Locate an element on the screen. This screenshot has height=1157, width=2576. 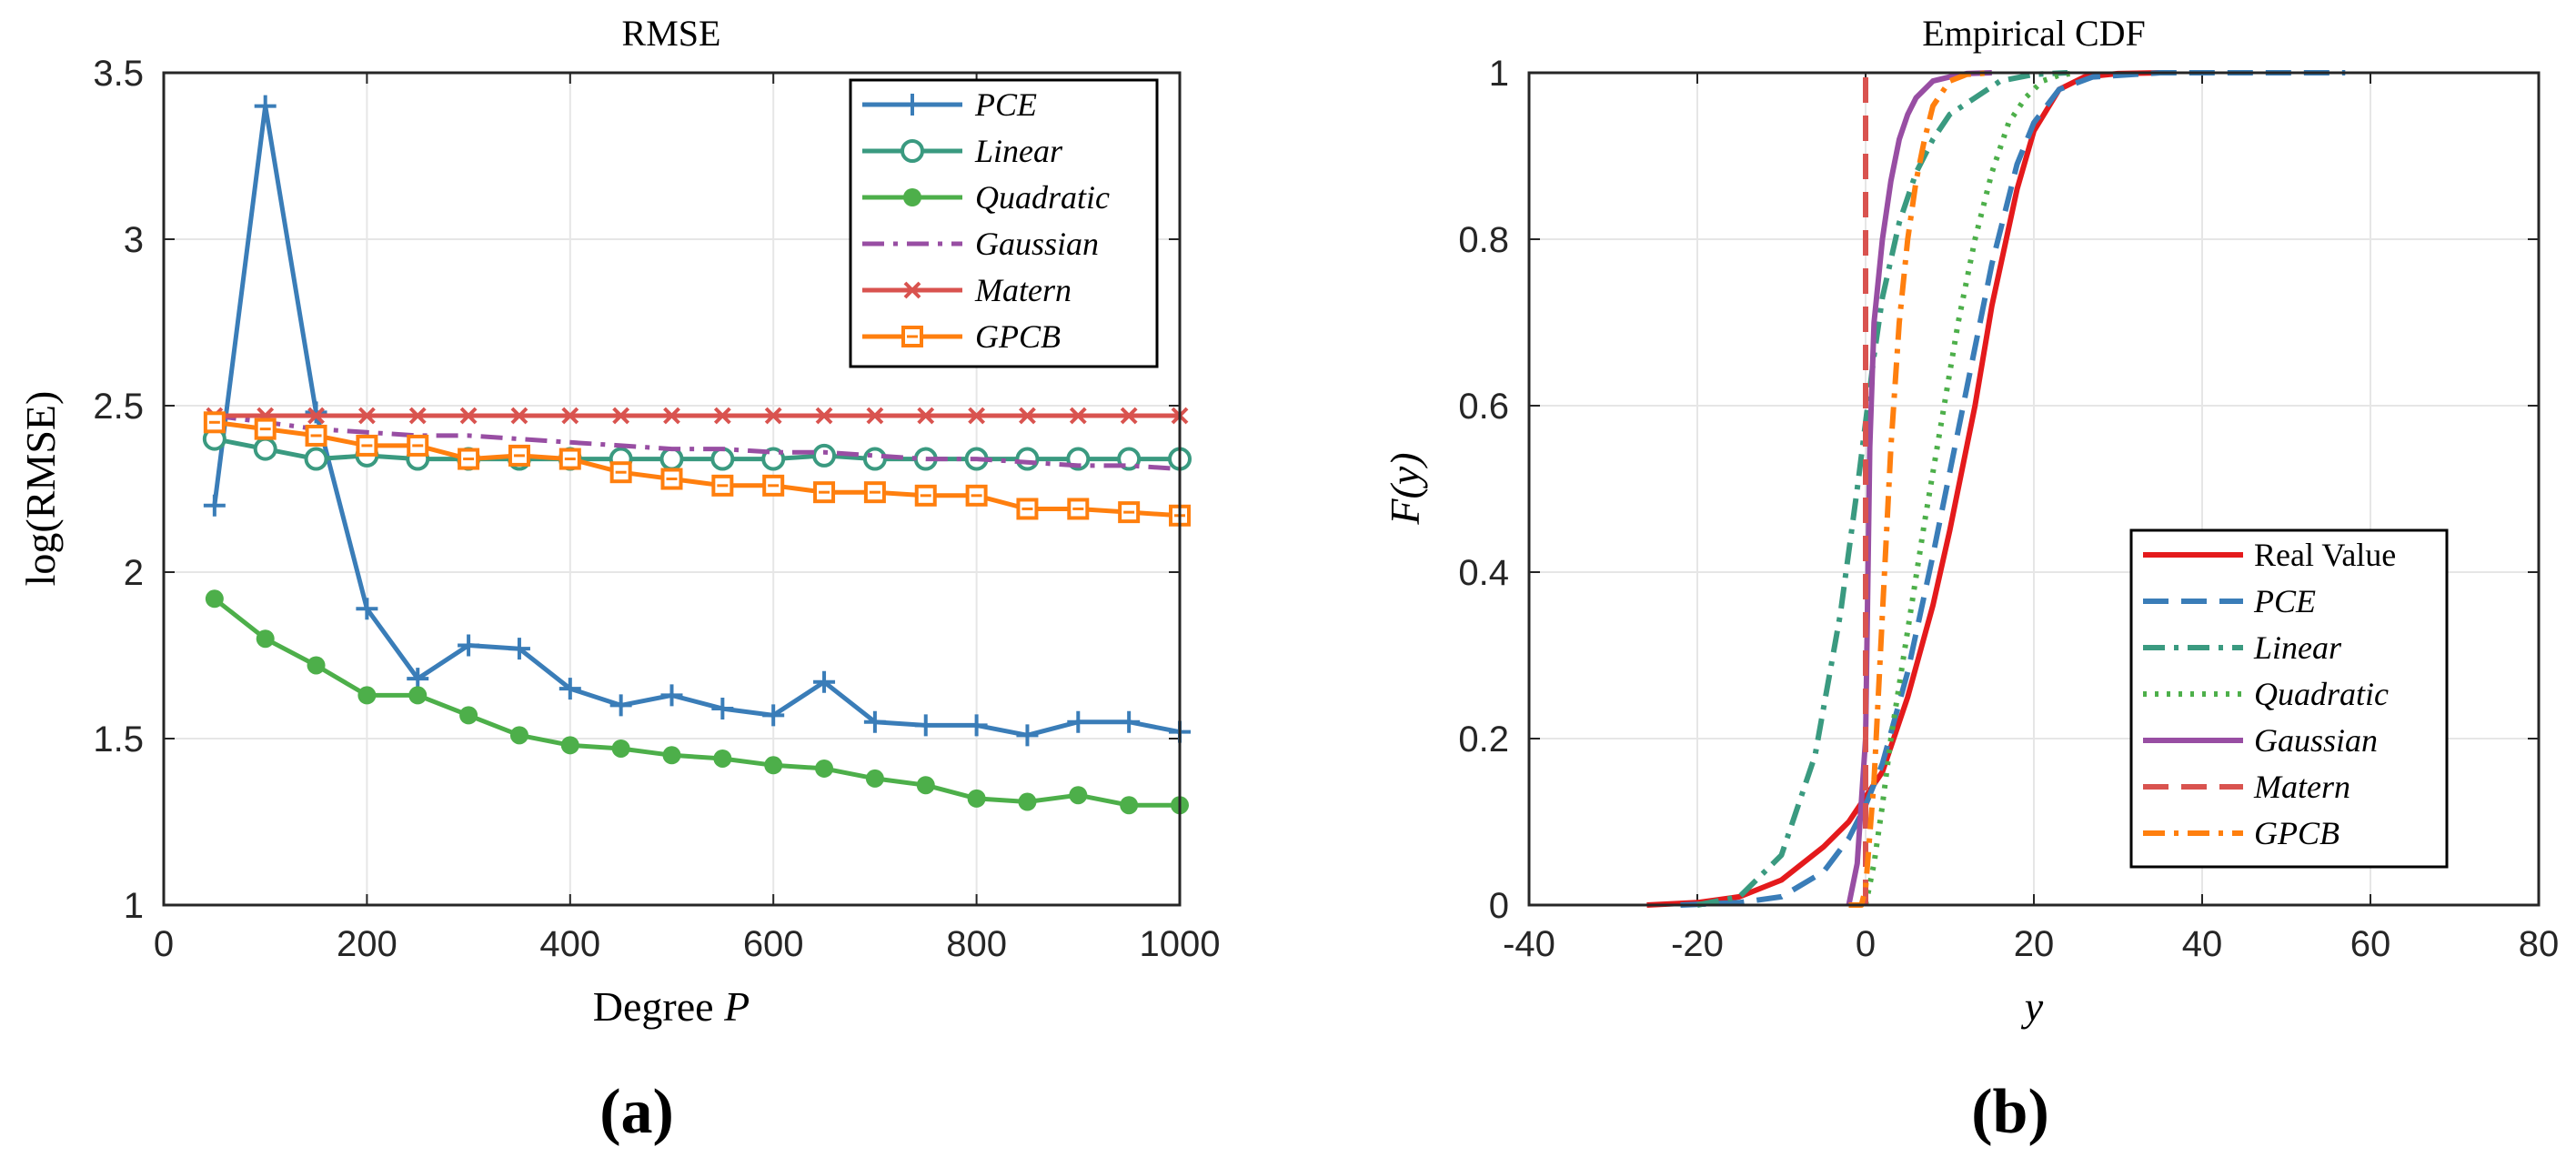
cdf-real-value is located at coordinates (1903, 489).